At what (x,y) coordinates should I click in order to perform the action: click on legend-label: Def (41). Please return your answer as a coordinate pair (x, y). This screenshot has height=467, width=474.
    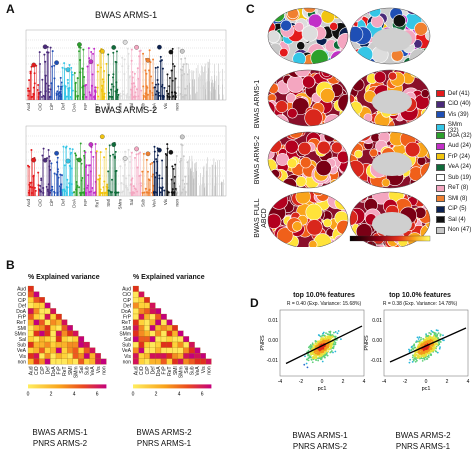
    Looking at the image, I should click on (459, 93).